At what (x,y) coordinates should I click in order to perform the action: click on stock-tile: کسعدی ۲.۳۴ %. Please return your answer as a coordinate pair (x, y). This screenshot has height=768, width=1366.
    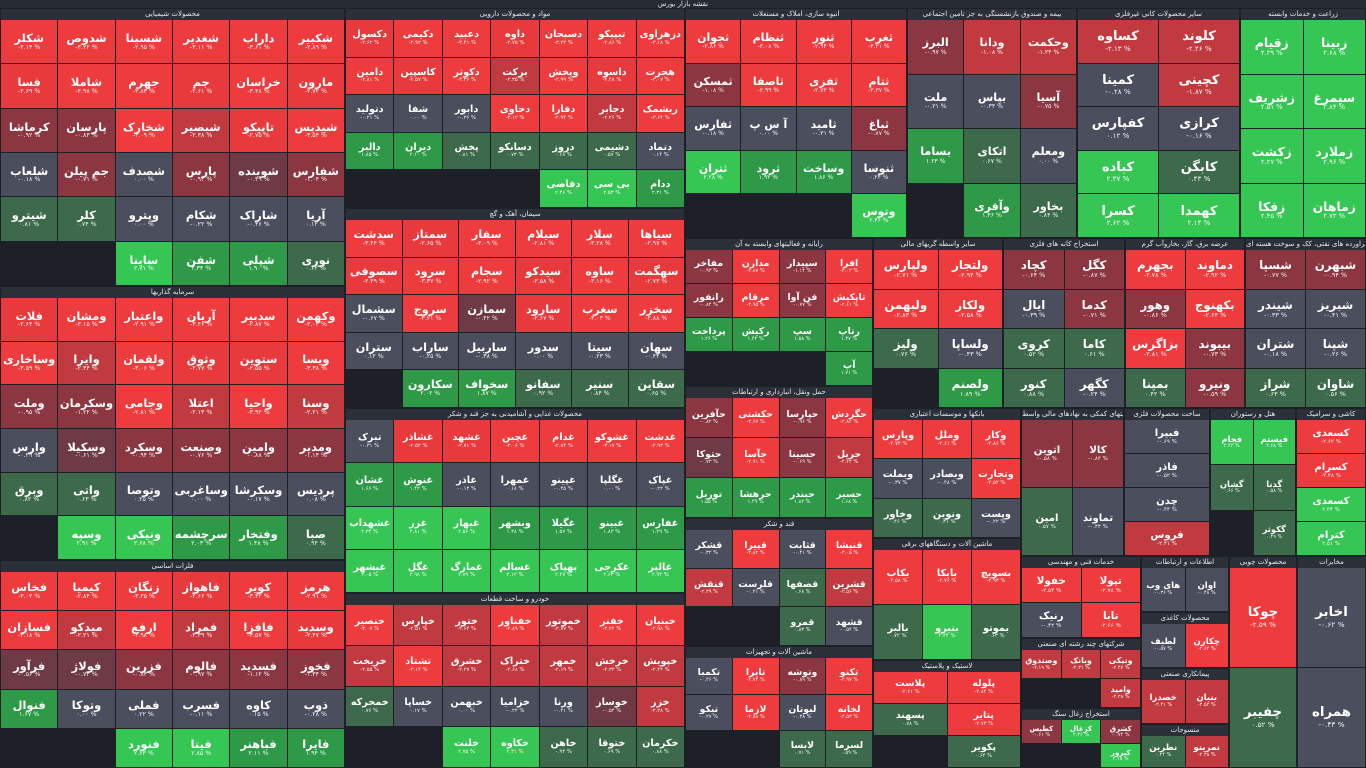
    Looking at the image, I should click on (1331, 504).